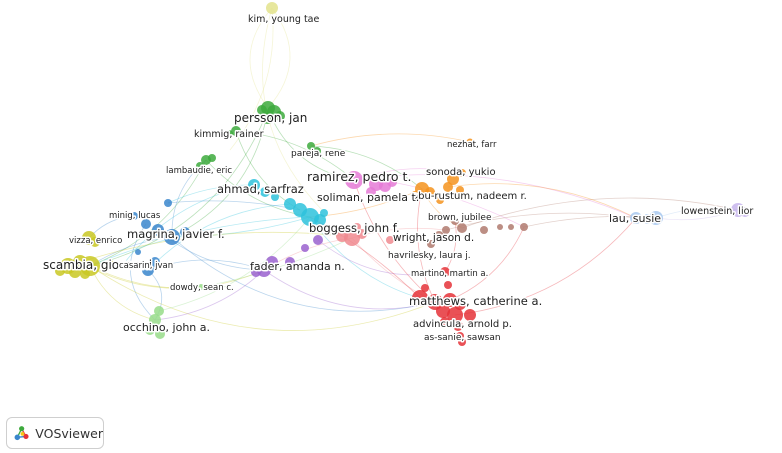  Describe the element at coordinates (450, 274) in the screenshot. I see `author-label-martino: martino, martin a.` at that location.